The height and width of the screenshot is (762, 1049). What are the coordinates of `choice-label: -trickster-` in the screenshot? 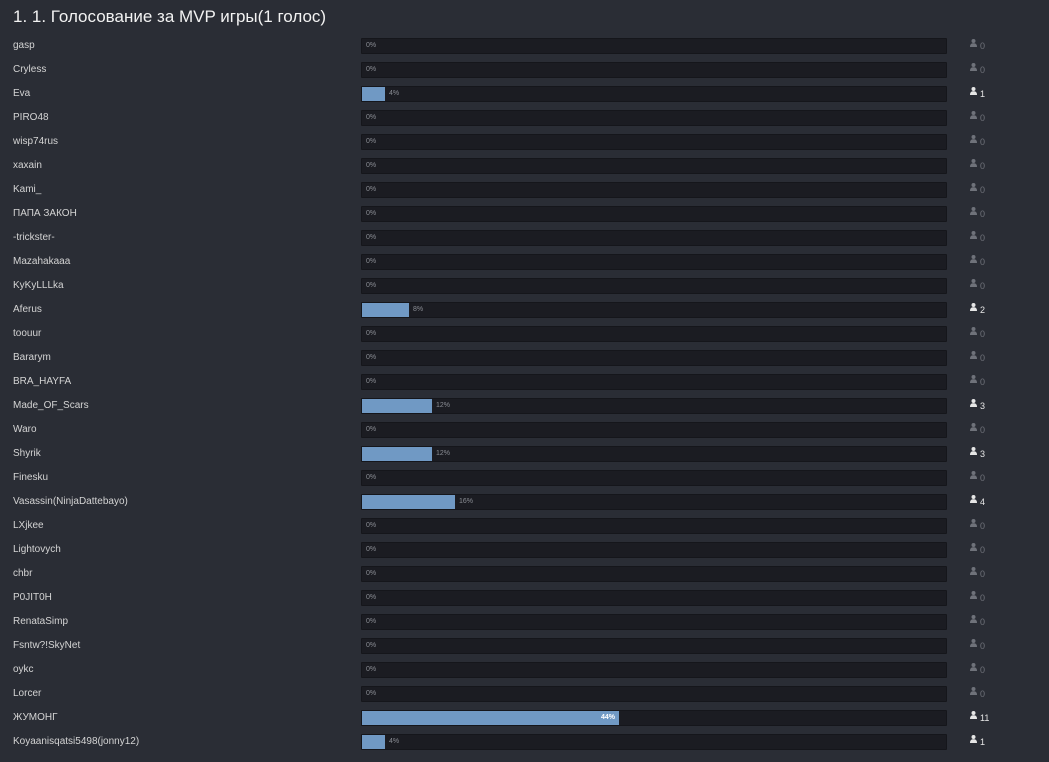 It's located at (34, 237).